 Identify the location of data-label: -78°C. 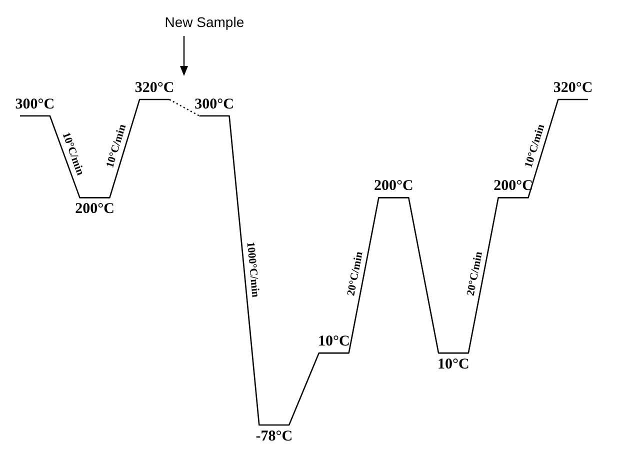
(274, 436).